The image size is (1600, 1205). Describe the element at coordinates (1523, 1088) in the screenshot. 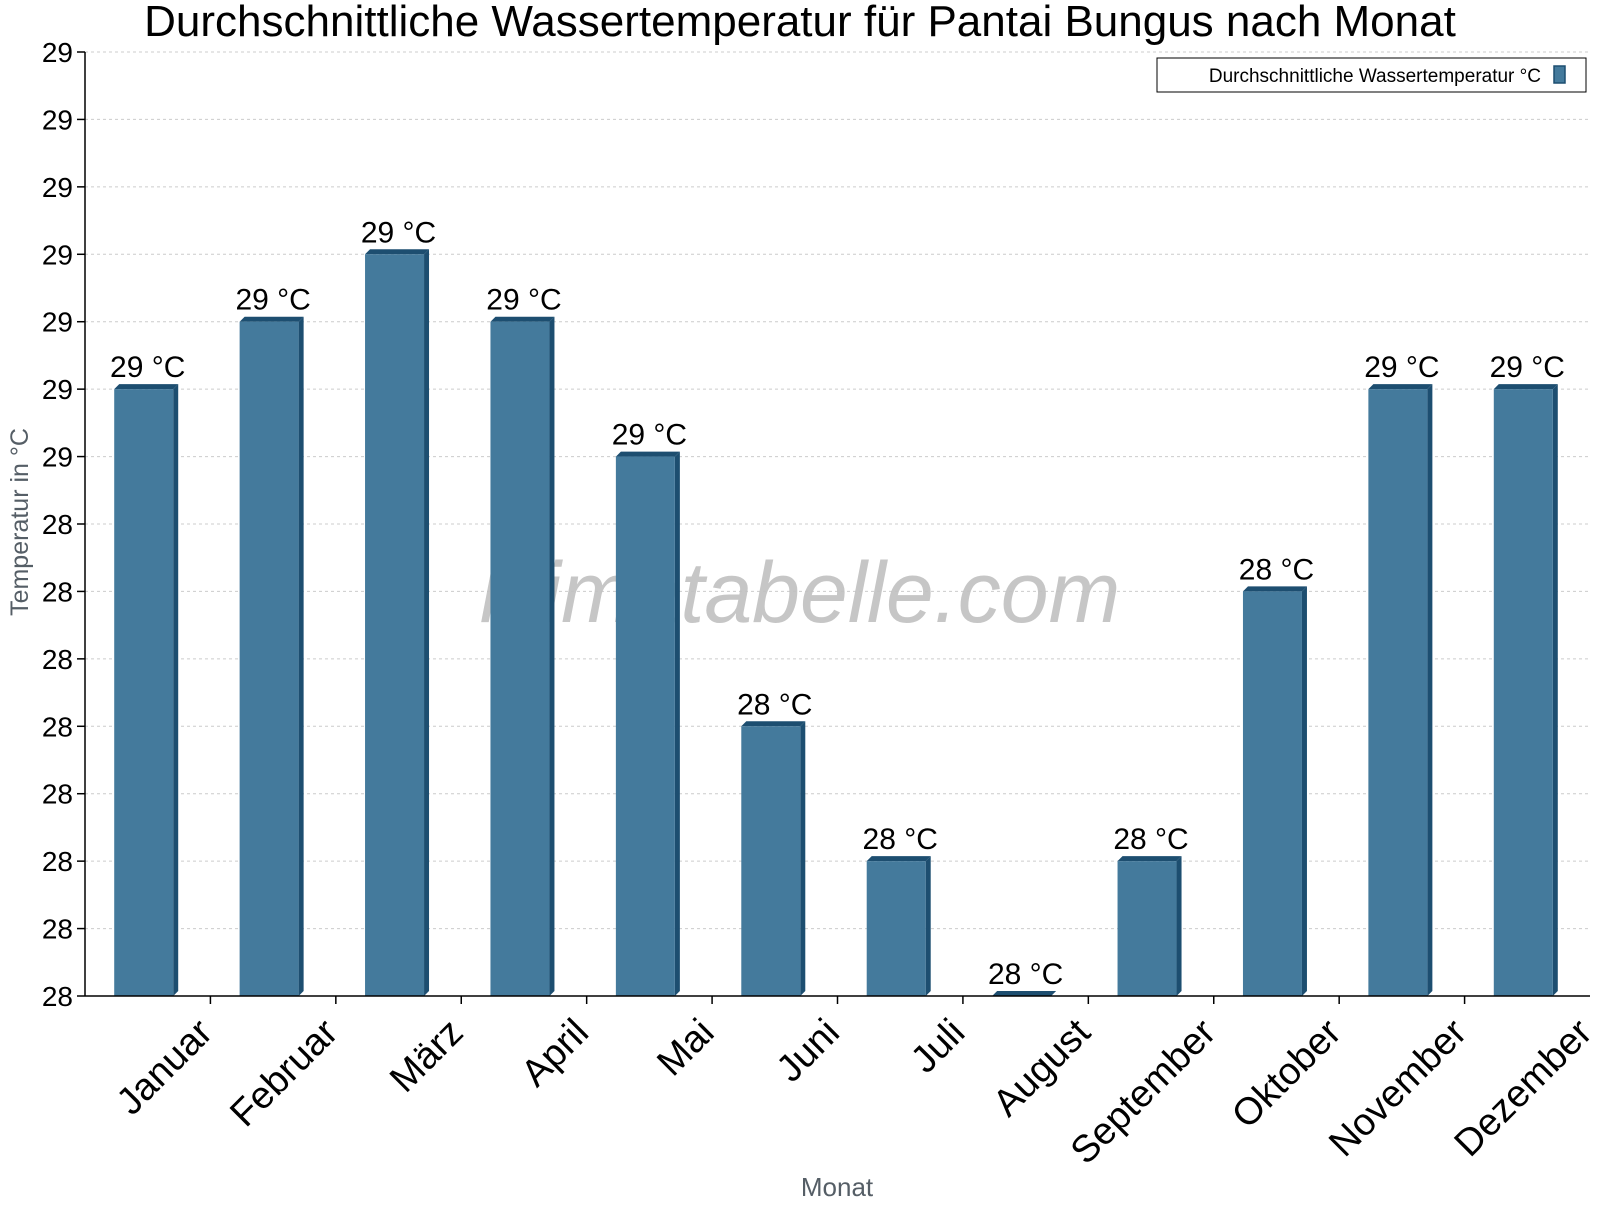

I see `x-tick-label: Dezember` at that location.